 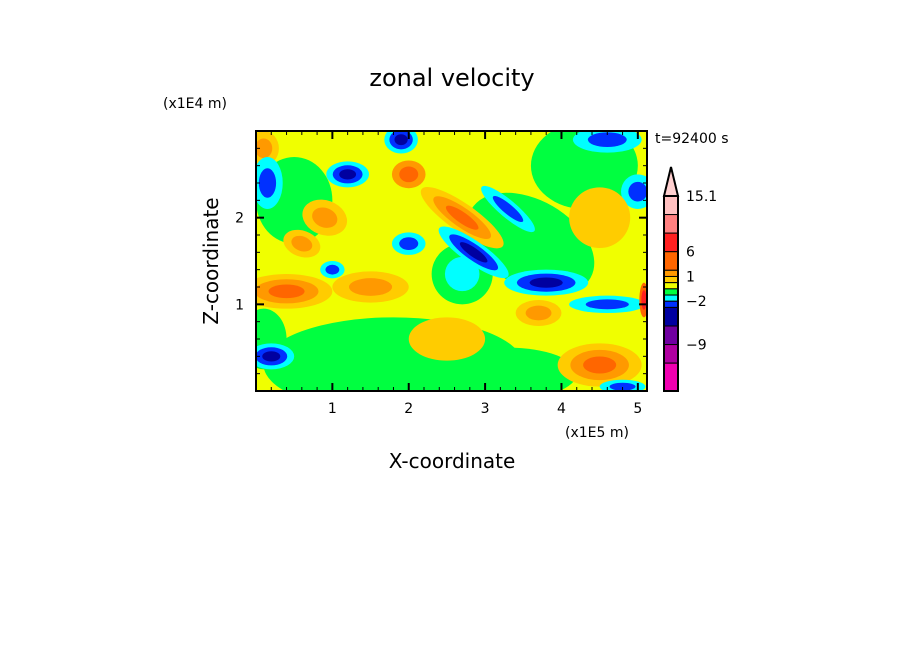 I want to click on colorbar-label: −2, so click(x=696, y=302).